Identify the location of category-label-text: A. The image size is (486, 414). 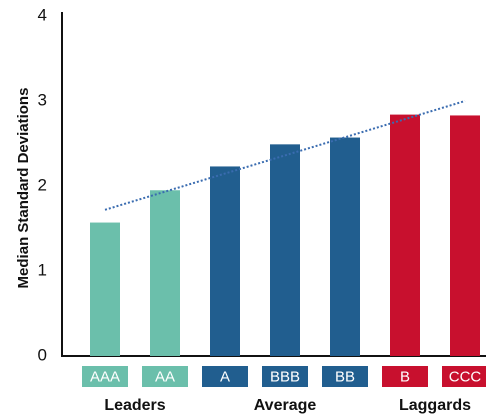
(225, 376).